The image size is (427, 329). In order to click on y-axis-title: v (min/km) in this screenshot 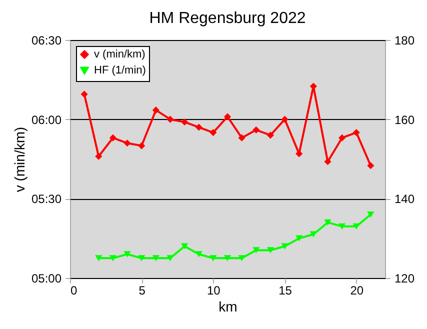, I will do `click(19, 159)`.